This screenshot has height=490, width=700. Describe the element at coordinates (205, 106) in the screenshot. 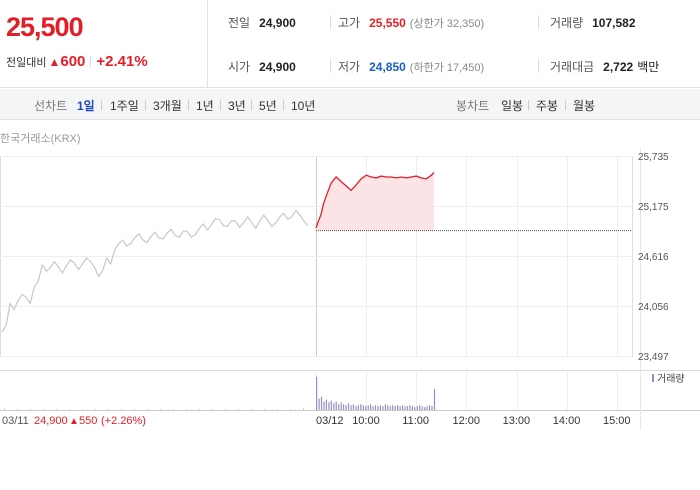

I see `tab-1year: 1년` at that location.